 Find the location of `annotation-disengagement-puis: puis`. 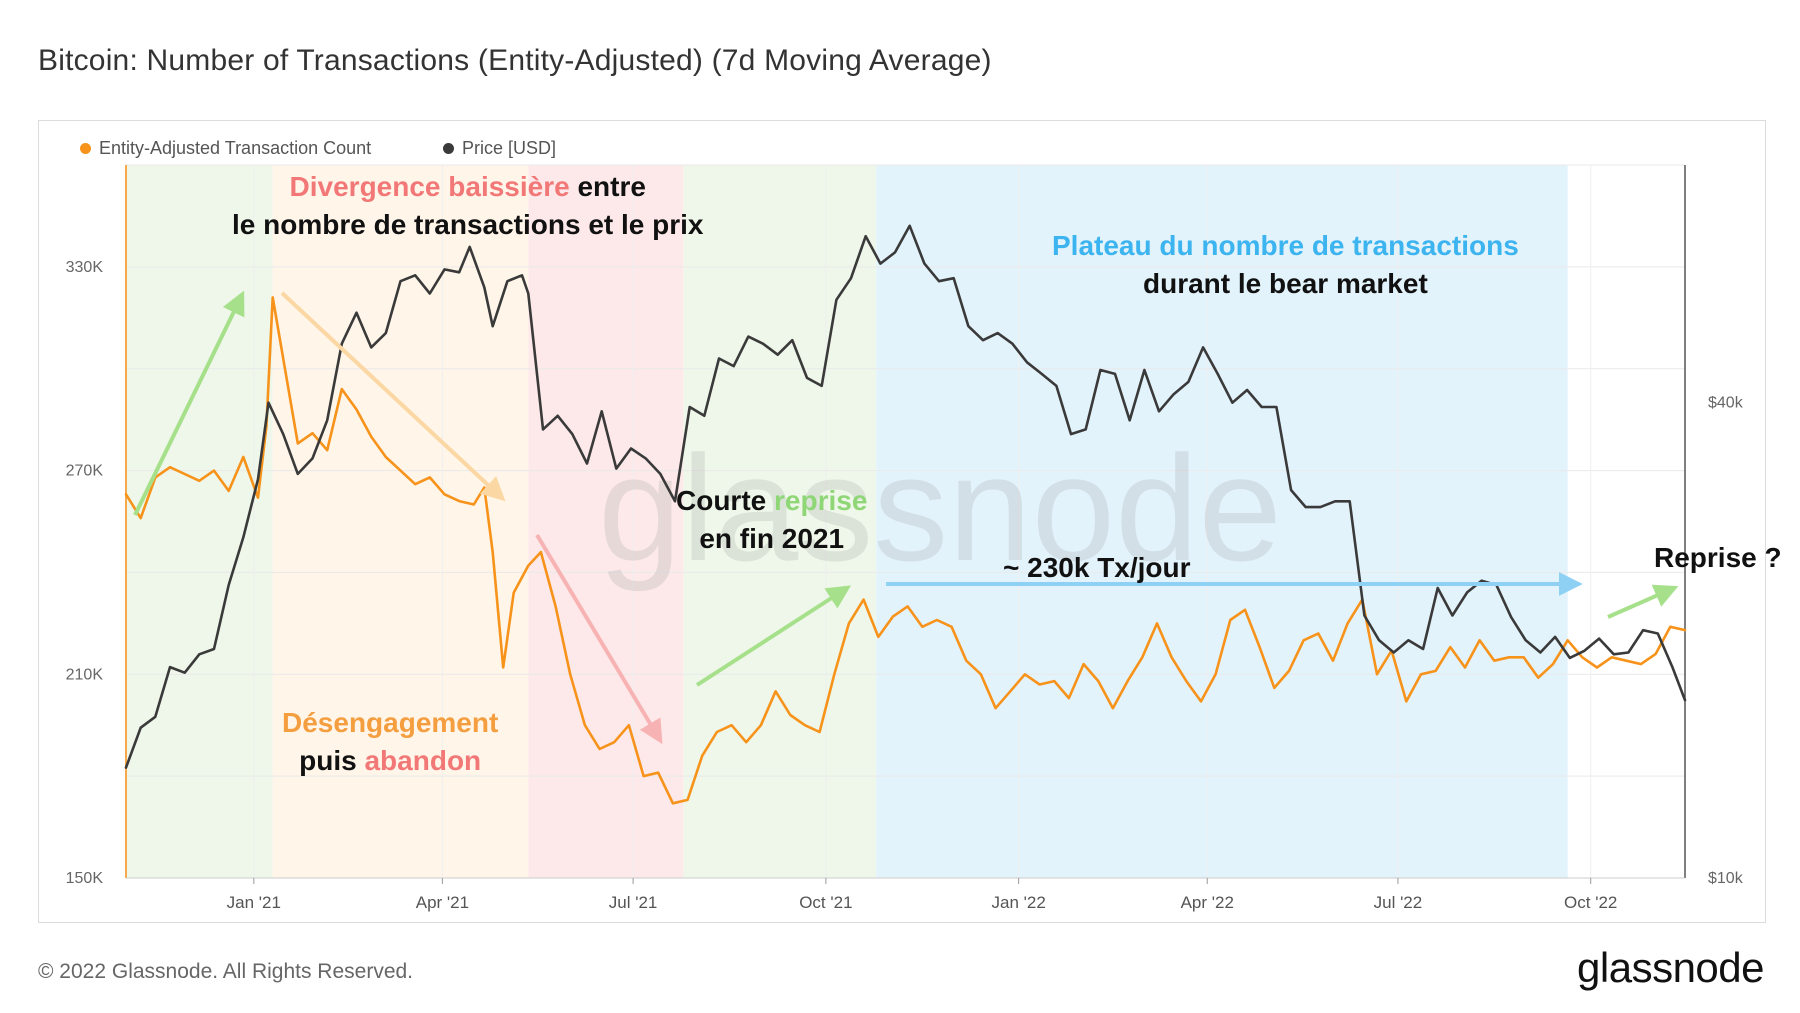

annotation-disengagement-puis: puis is located at coordinates (332, 760).